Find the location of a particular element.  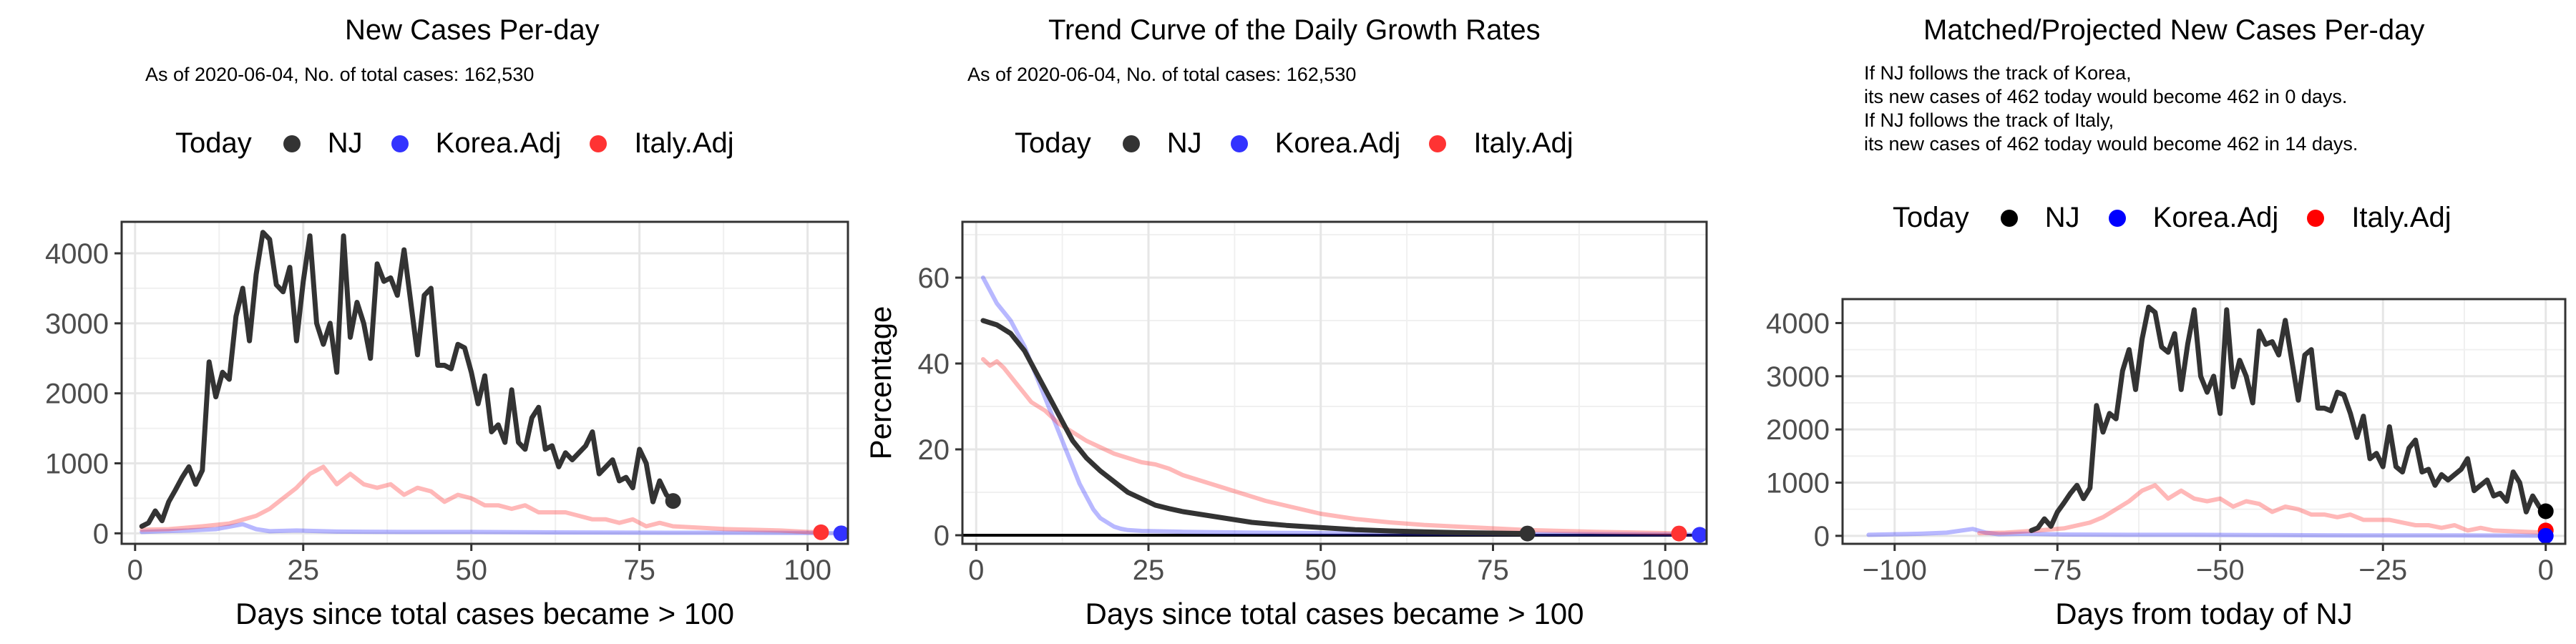

y-axis-label: Percentage is located at coordinates (880, 383).